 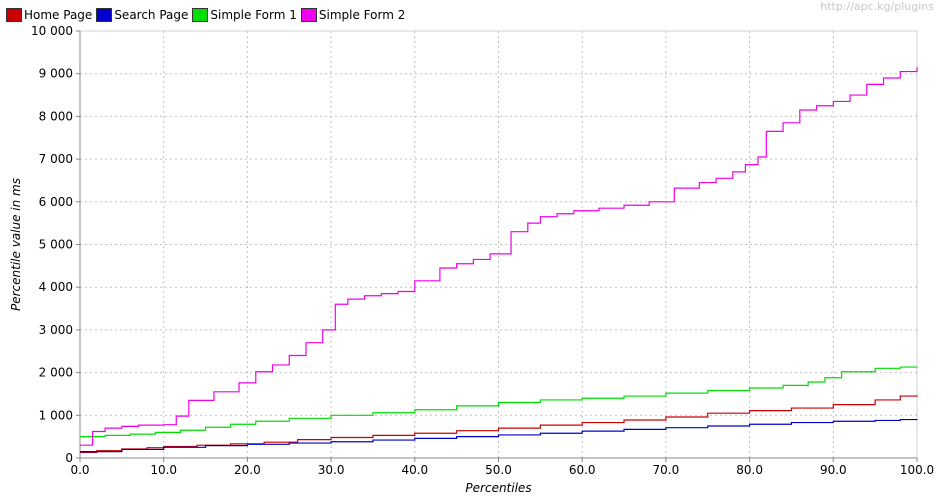 I want to click on legend-item-simple-form-2: Simple Form 2, so click(x=353, y=15).